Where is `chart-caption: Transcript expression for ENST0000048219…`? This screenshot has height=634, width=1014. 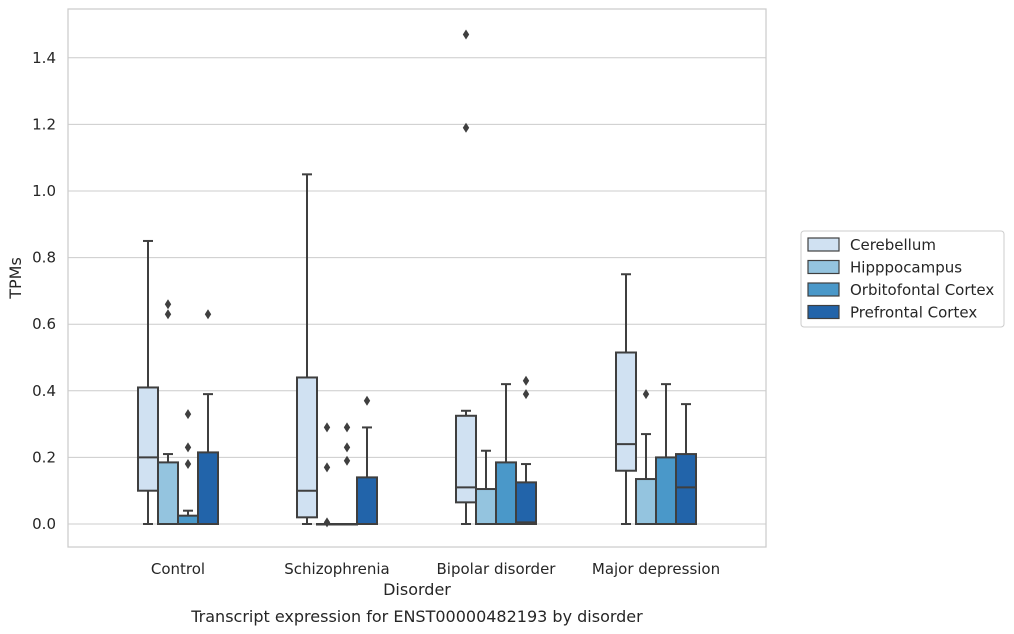 chart-caption: Transcript expression for ENST0000048219… is located at coordinates (416, 616).